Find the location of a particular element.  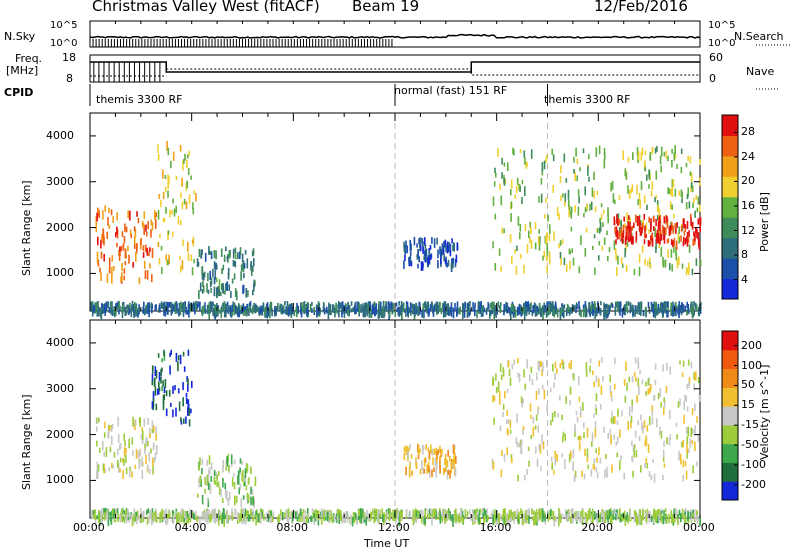

colorbar-frame is located at coordinates (730, 207).